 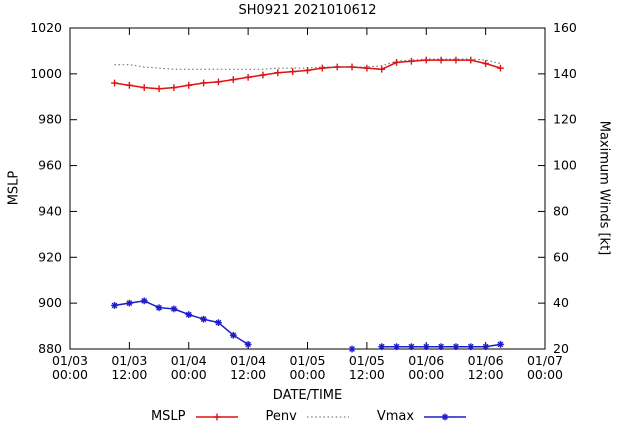 What do you see at coordinates (561, 210) in the screenshot?
I see `svg-text: 80` at bounding box center [561, 210].